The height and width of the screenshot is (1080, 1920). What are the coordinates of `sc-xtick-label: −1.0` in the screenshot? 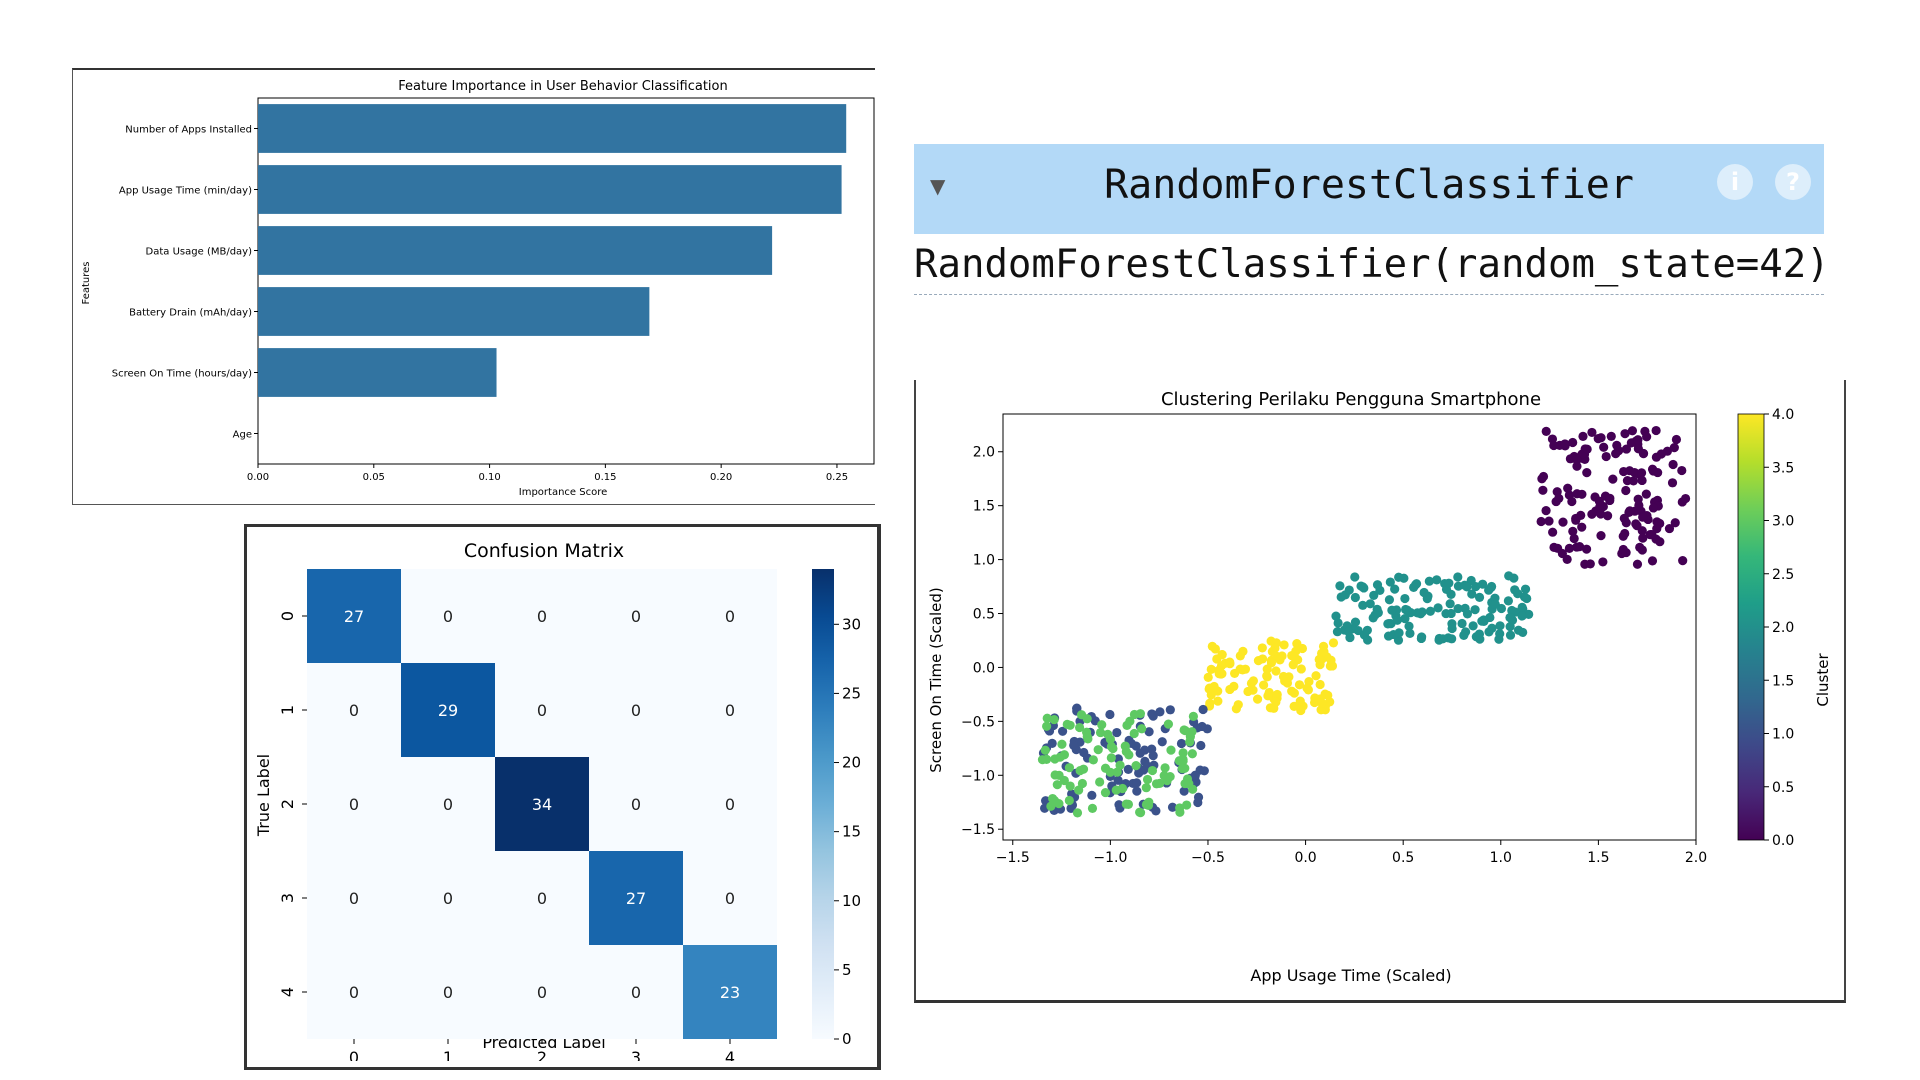 It's located at (1110, 858).